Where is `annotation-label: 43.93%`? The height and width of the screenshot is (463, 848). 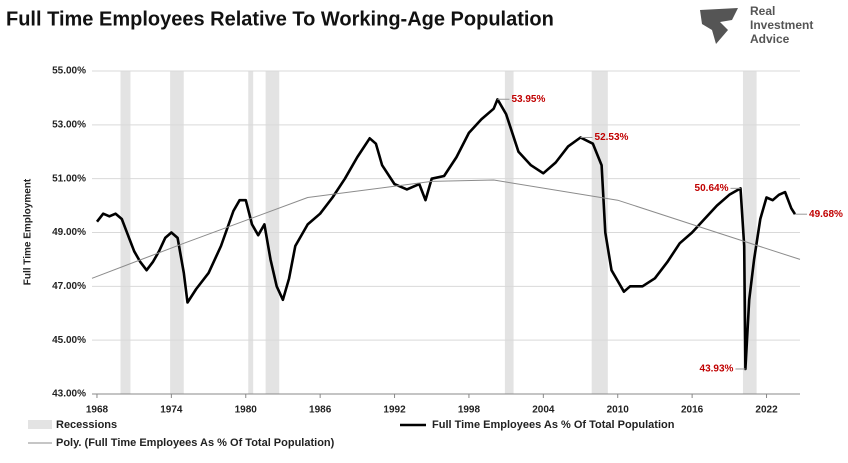
annotation-label: 43.93% is located at coordinates (717, 369).